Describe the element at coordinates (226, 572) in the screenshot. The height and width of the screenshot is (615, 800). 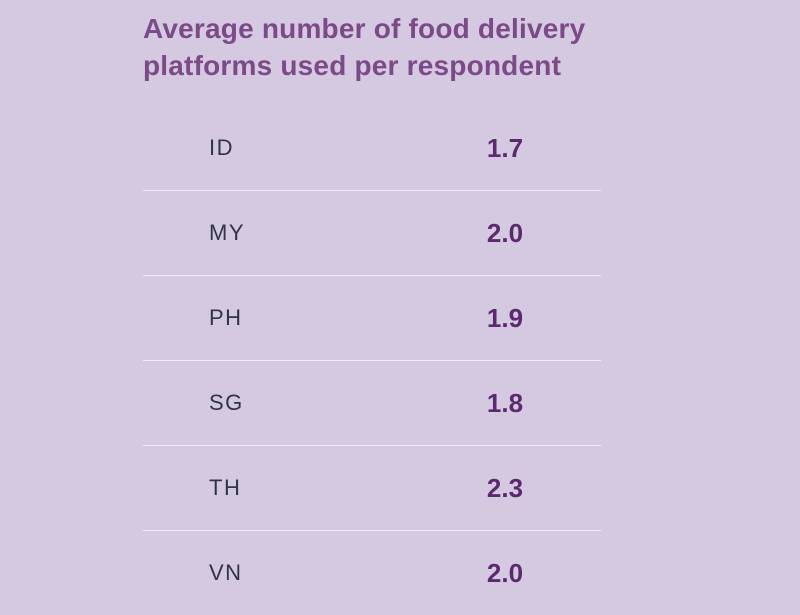
I see `country-label: VN` at that location.